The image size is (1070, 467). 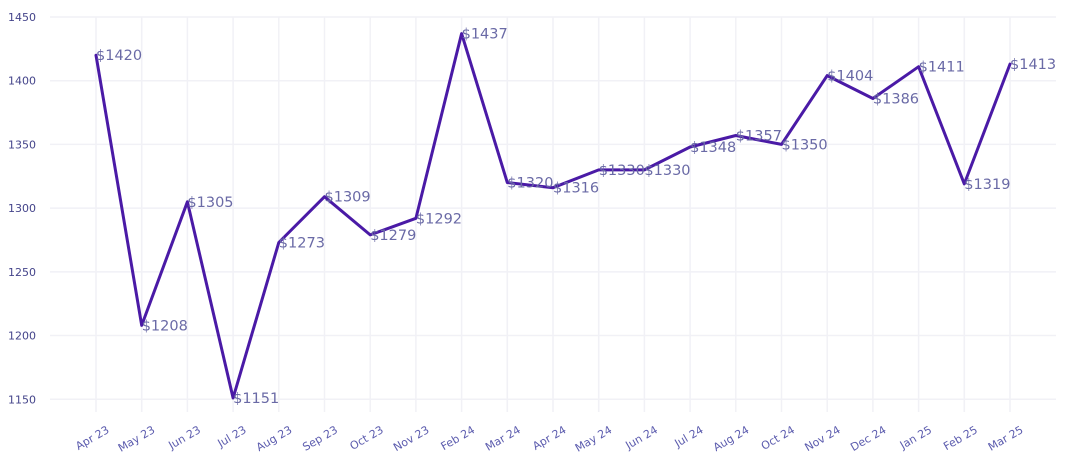 What do you see at coordinates (640, 437) in the screenshot?
I see `x-tick-label: Jun 24` at bounding box center [640, 437].